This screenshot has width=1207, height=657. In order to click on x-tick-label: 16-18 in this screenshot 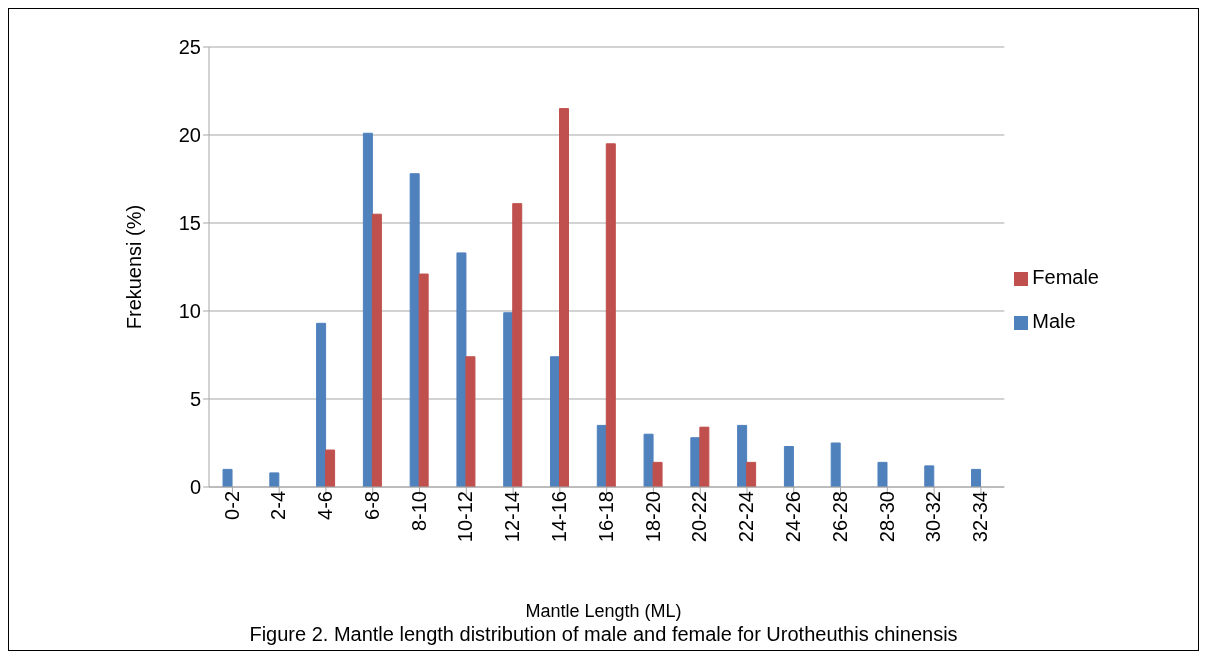, I will do `click(605, 517)`.